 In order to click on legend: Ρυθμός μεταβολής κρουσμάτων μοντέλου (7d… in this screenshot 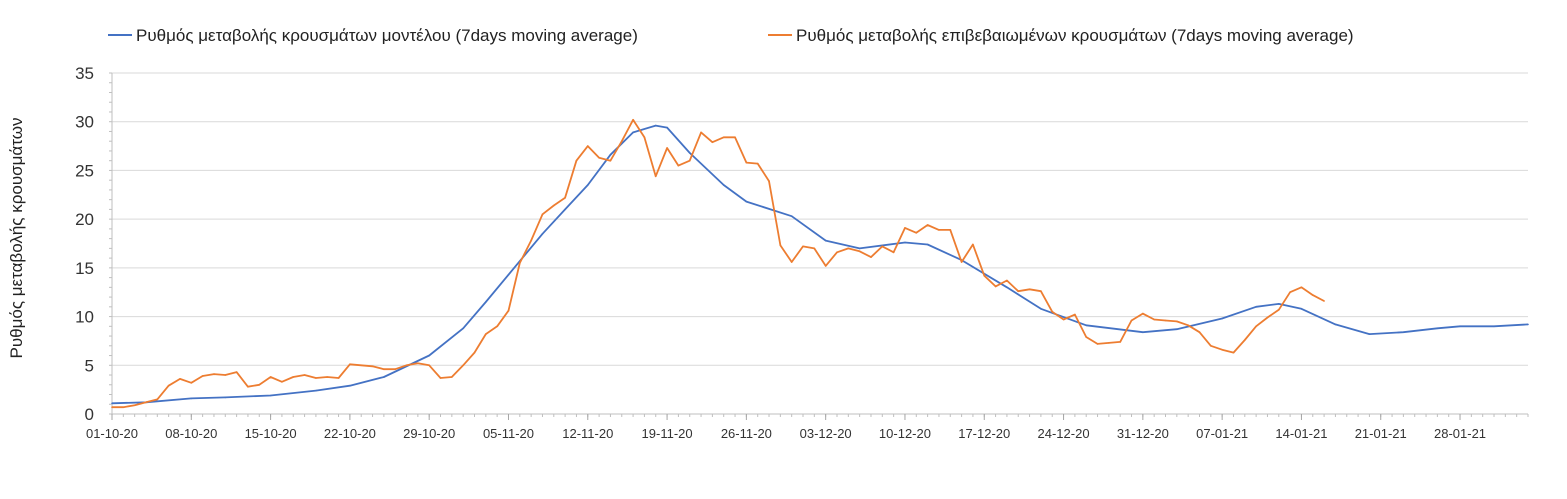, I will do `click(731, 35)`.